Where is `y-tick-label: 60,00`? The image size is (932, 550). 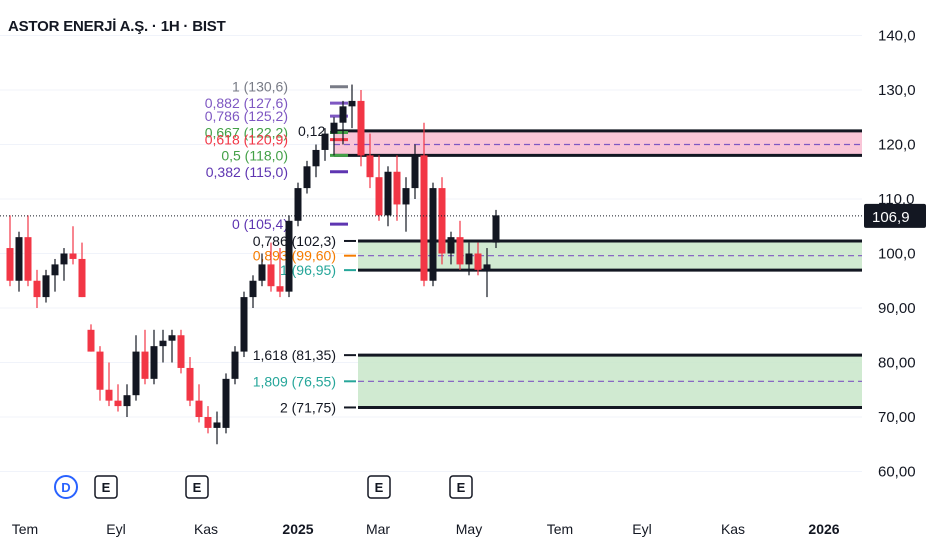
y-tick-label: 60,00 is located at coordinates (897, 472).